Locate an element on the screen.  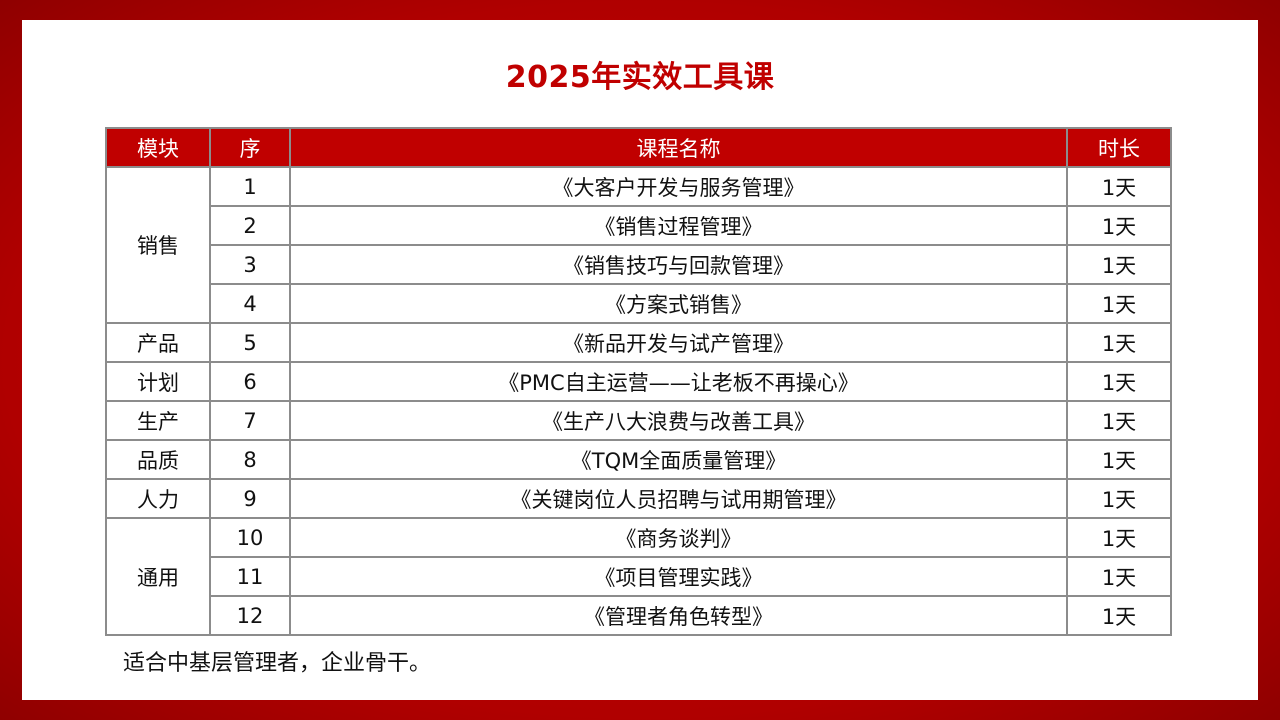
module-cell: 销售 is located at coordinates (158, 245).